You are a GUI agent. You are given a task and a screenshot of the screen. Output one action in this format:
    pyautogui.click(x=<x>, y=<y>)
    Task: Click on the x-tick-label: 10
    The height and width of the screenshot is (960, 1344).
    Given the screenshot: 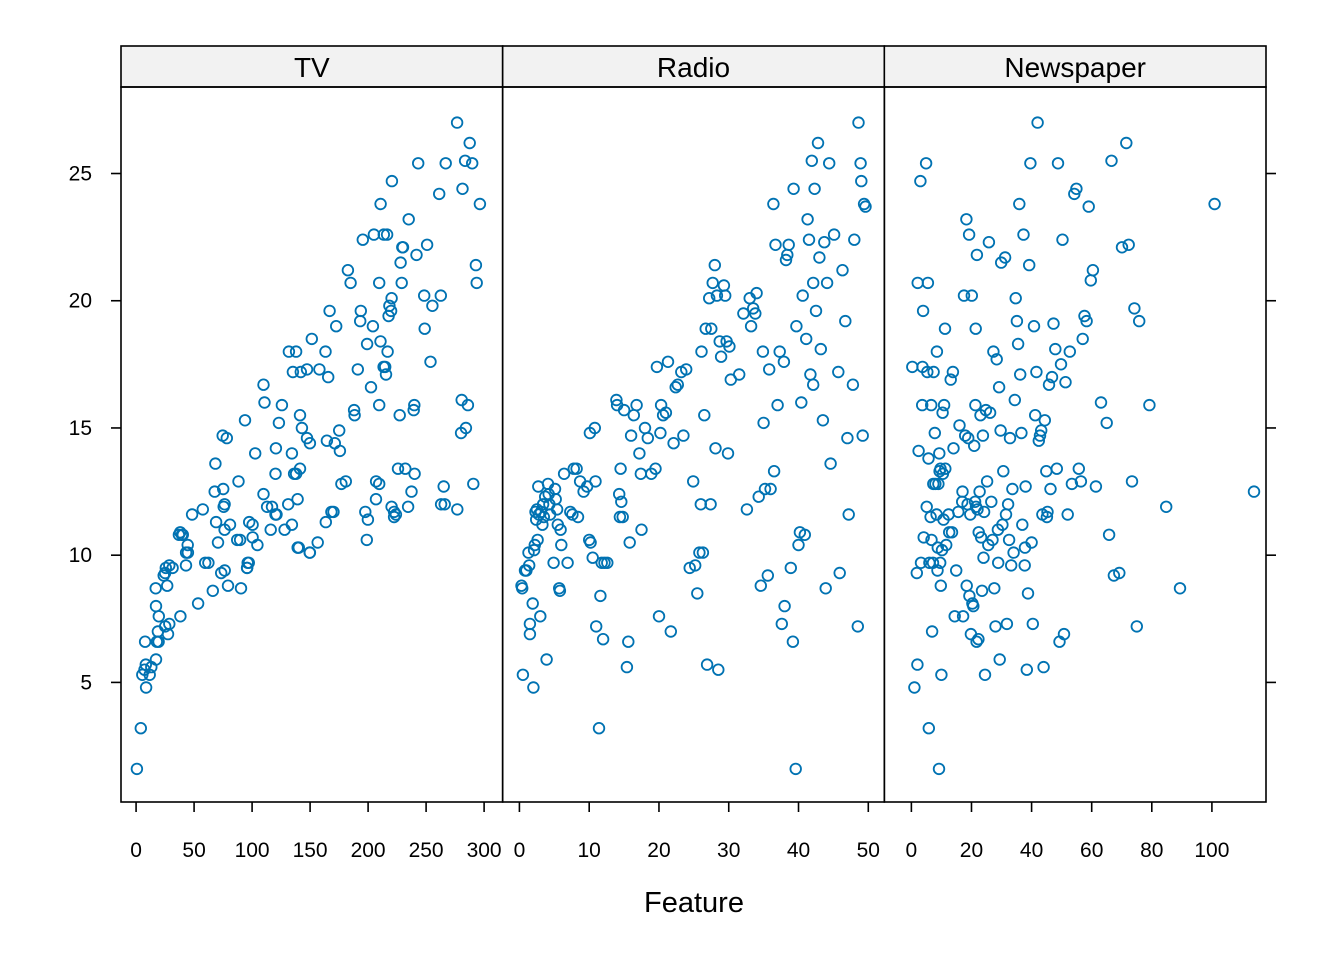 What is the action you would take?
    pyautogui.click(x=589, y=850)
    